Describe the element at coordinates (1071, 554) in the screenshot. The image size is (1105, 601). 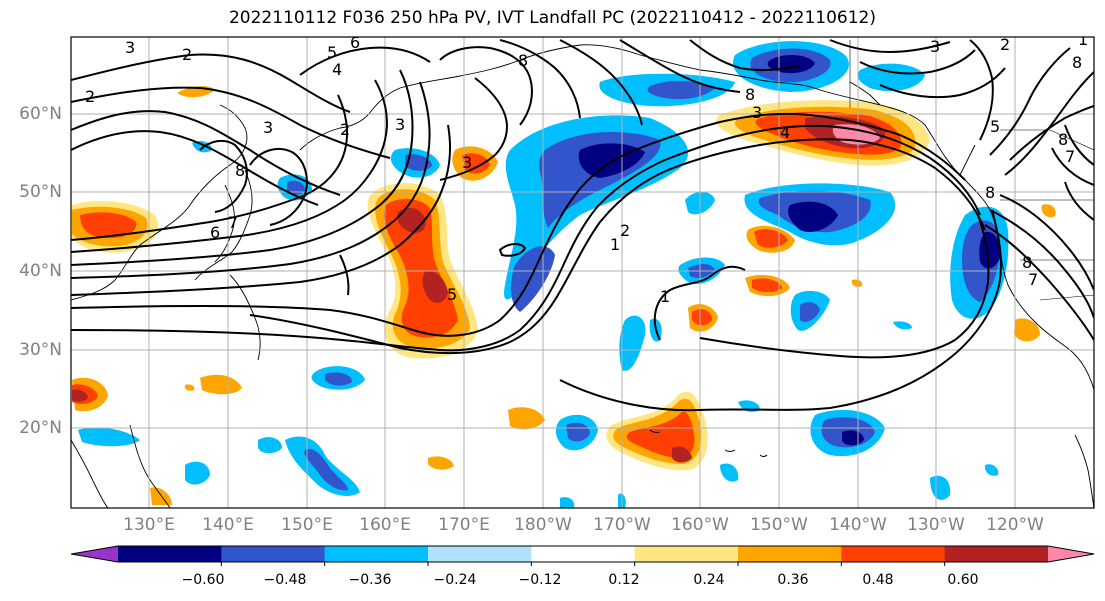
I see `colorbar-extend-max` at that location.